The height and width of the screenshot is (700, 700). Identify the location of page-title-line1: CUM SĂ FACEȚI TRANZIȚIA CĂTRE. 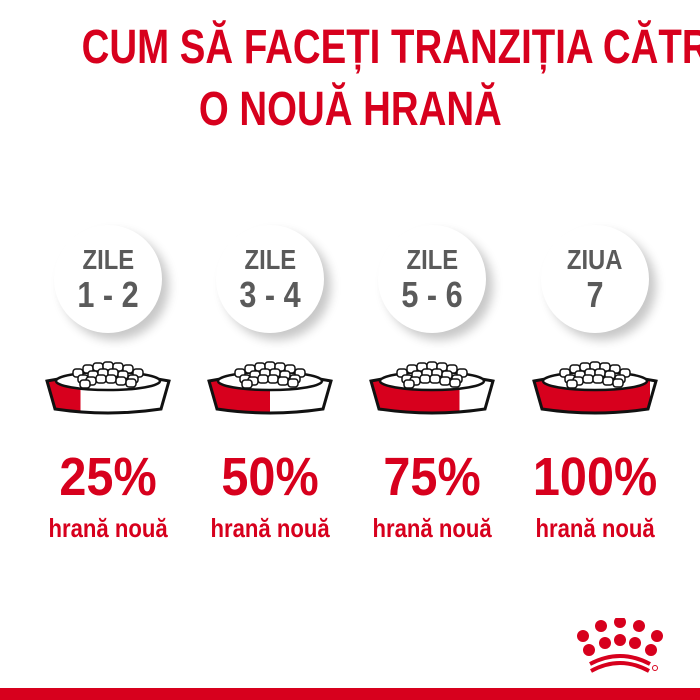
(390, 47).